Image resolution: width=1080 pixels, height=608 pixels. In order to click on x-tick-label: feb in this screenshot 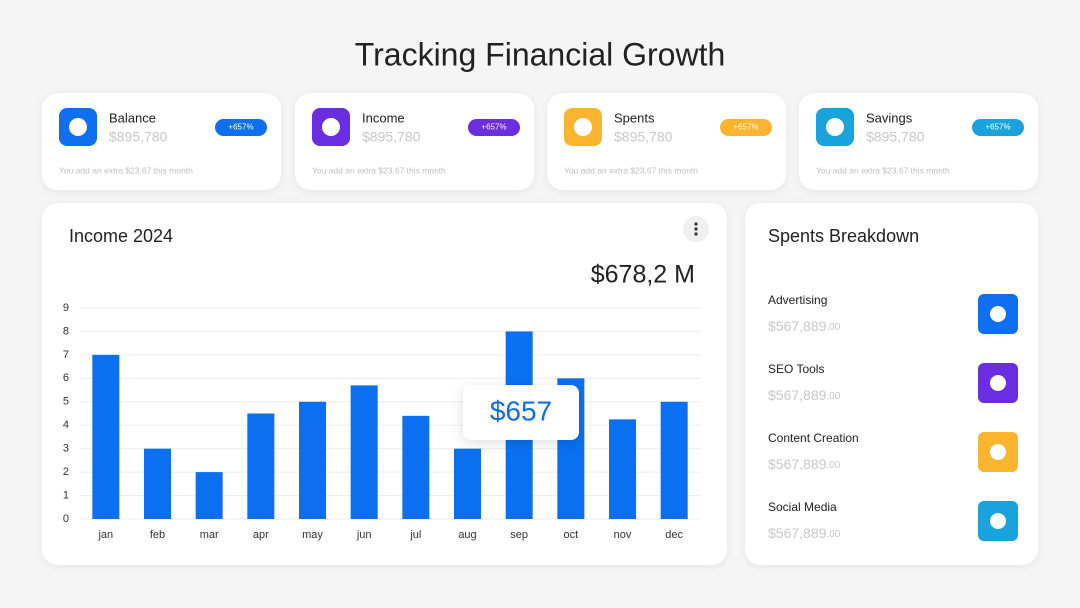, I will do `click(157, 535)`.